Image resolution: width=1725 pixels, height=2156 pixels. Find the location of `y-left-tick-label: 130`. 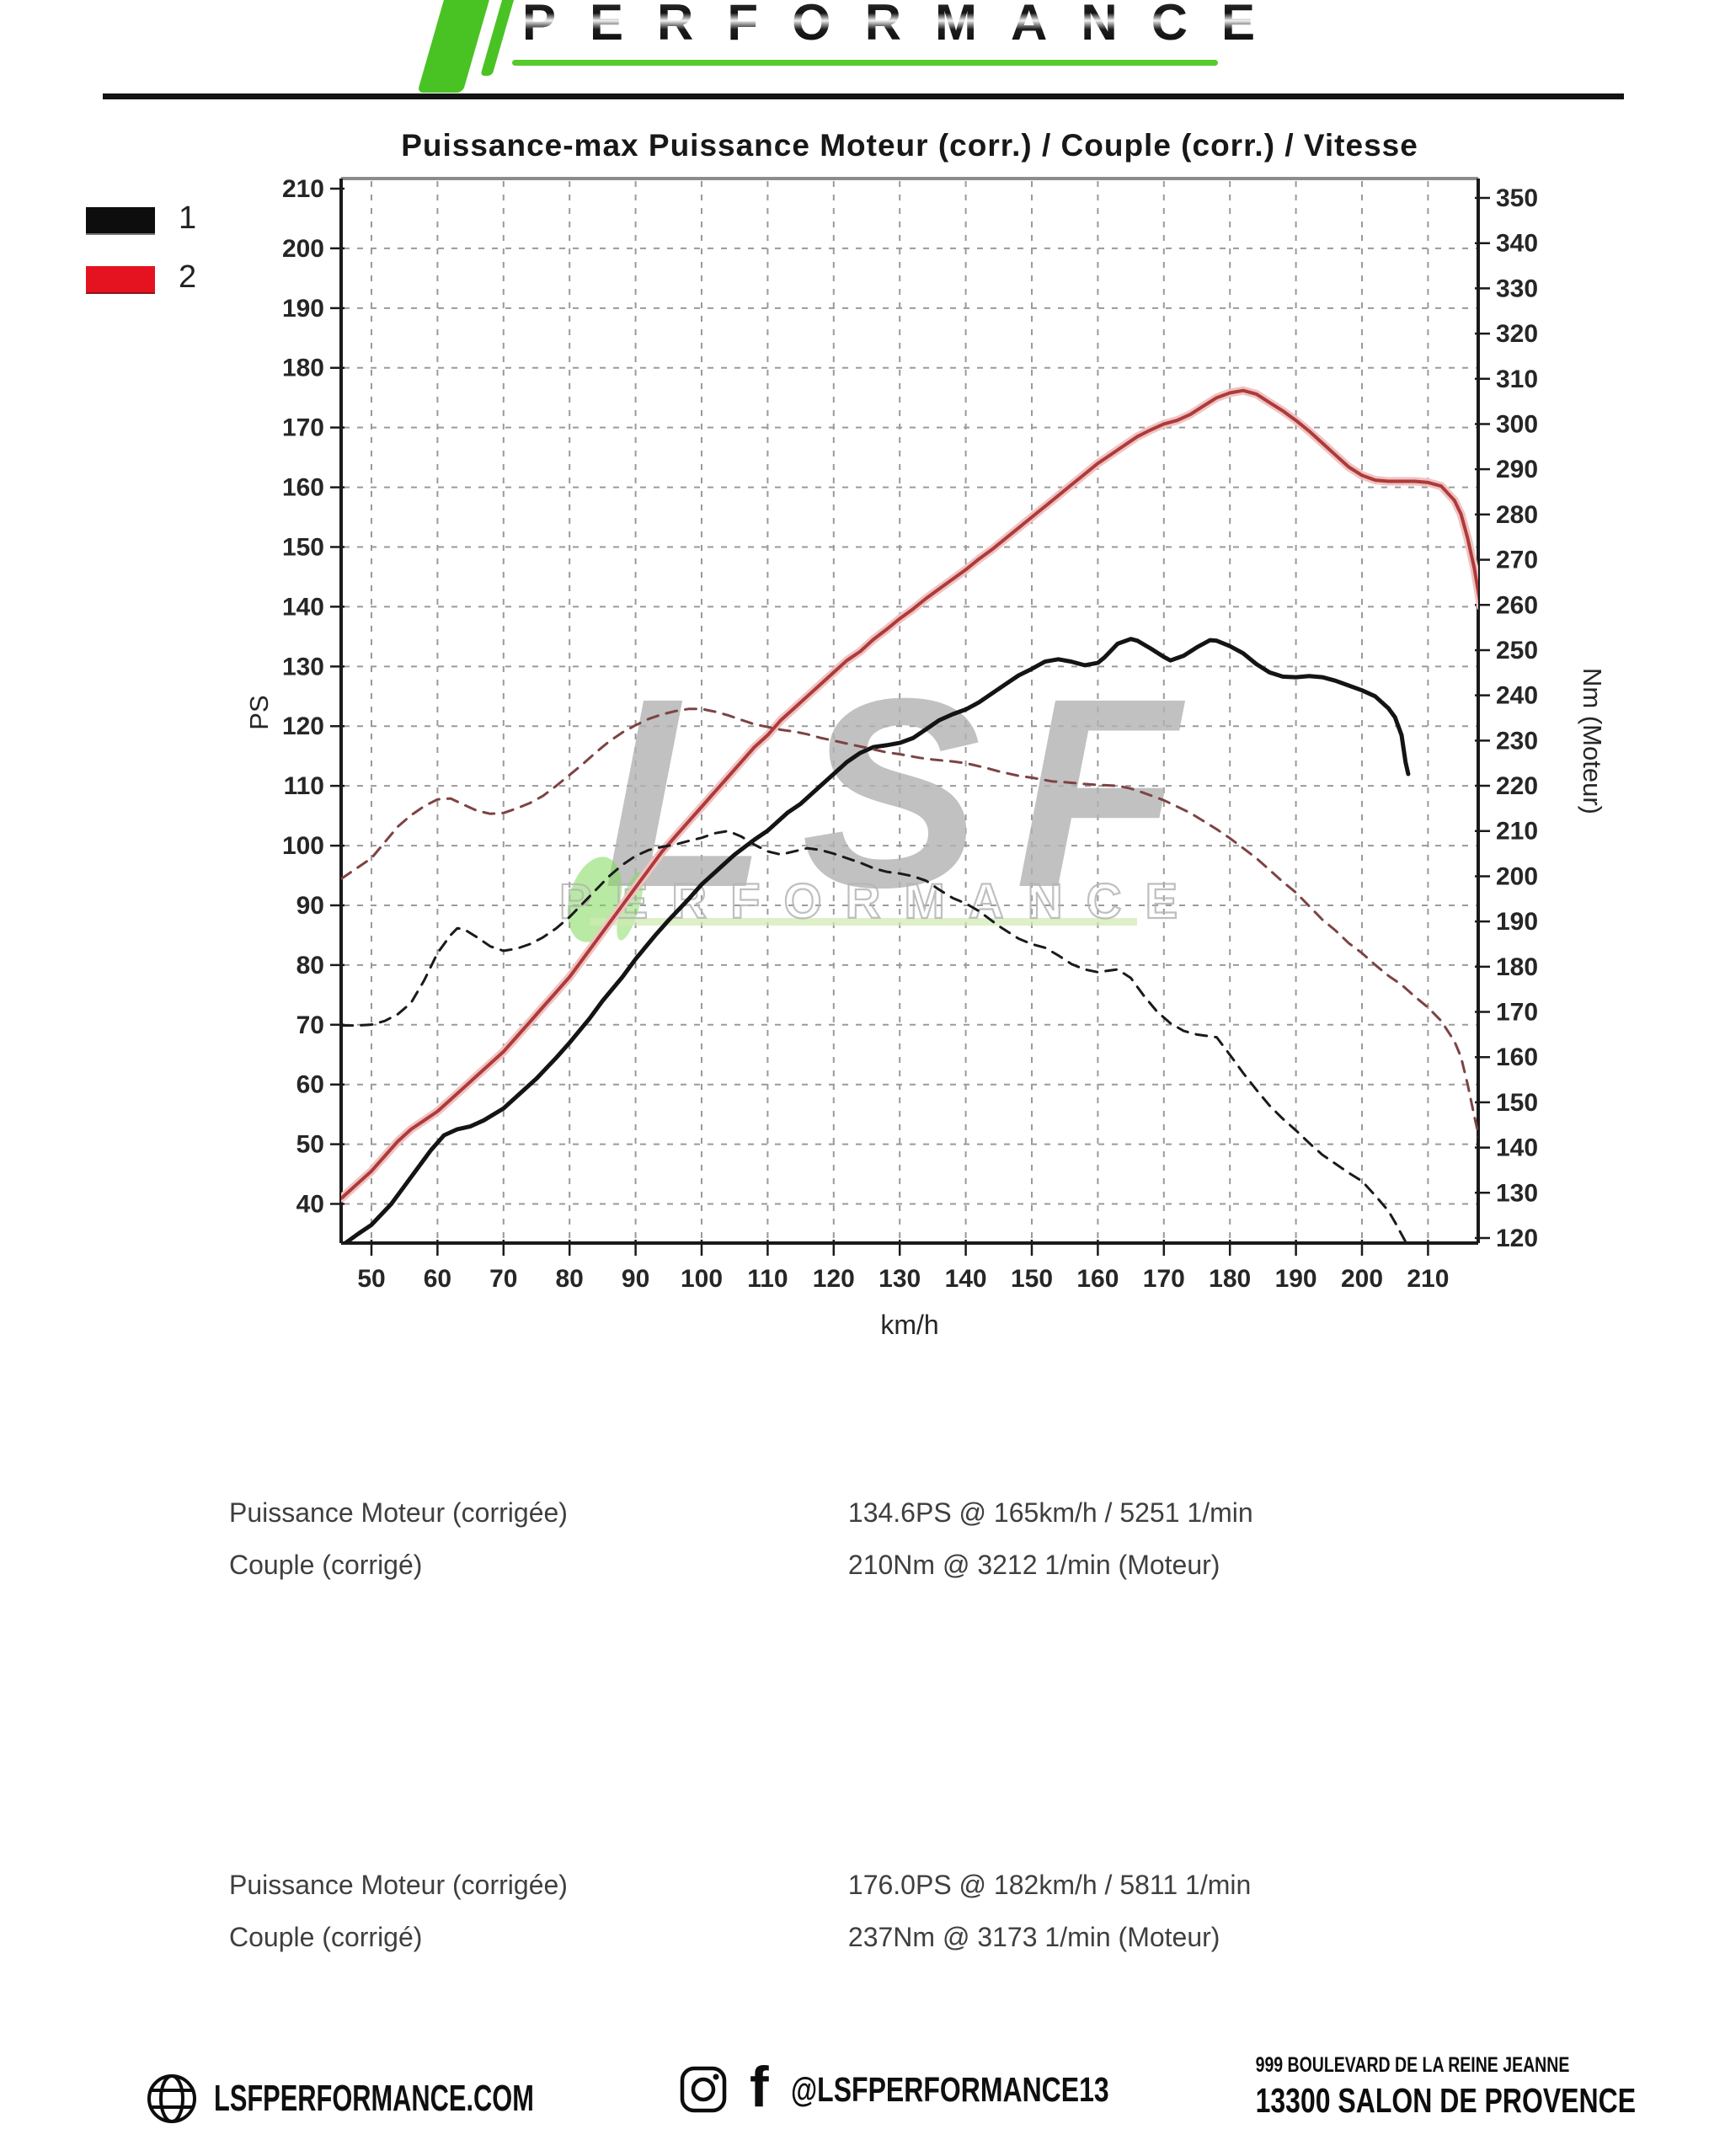

y-left-tick-label: 130 is located at coordinates (303, 666).